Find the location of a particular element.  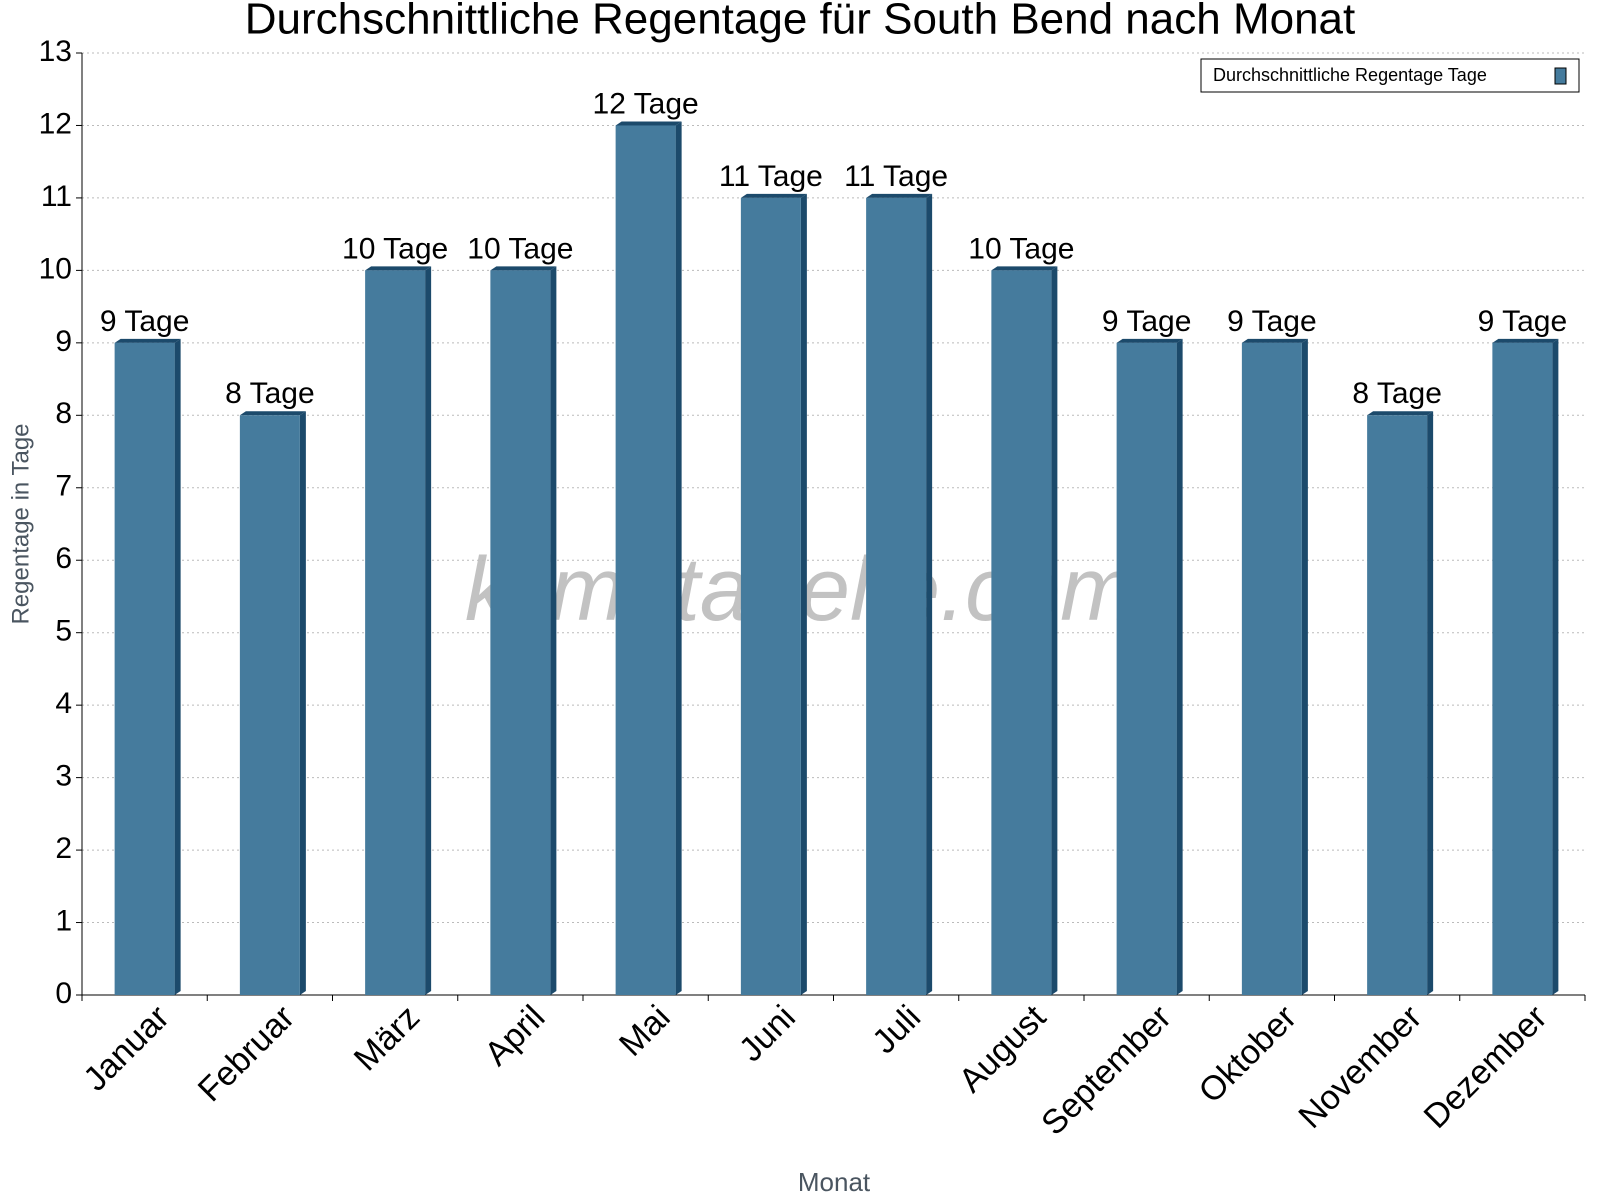

y-tick-label: 12 is located at coordinates (55, 123).